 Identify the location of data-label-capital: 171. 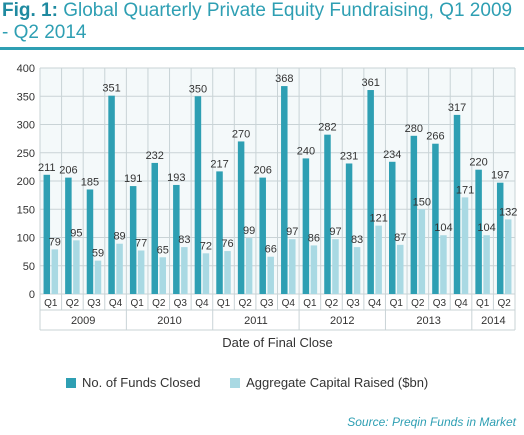
(465, 190).